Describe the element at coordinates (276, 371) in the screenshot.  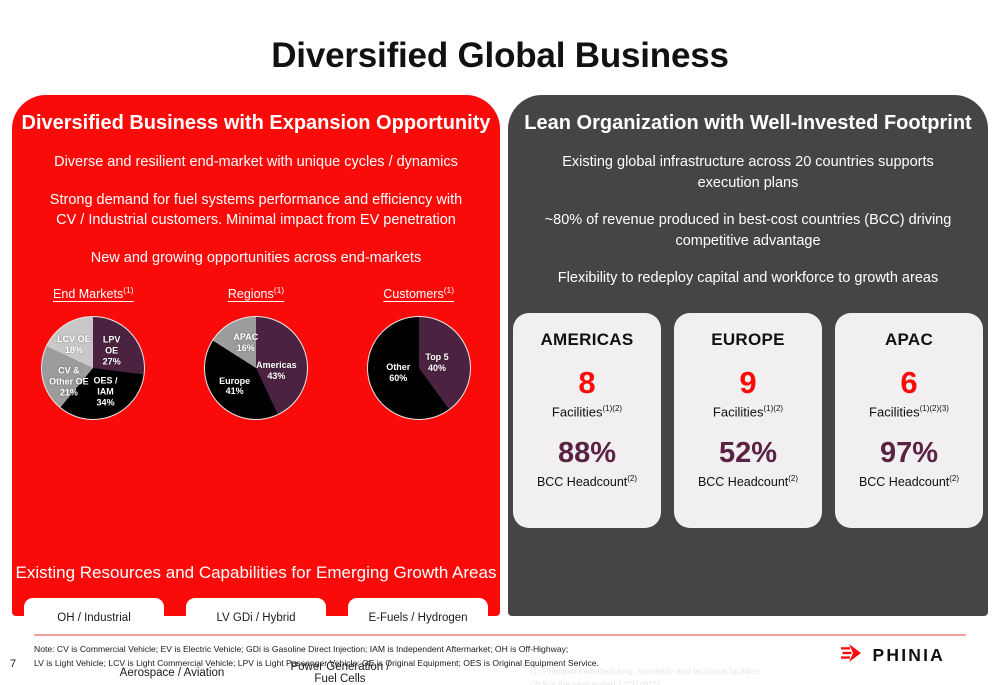
I see `pie-slice-label: Americas 43%` at that location.